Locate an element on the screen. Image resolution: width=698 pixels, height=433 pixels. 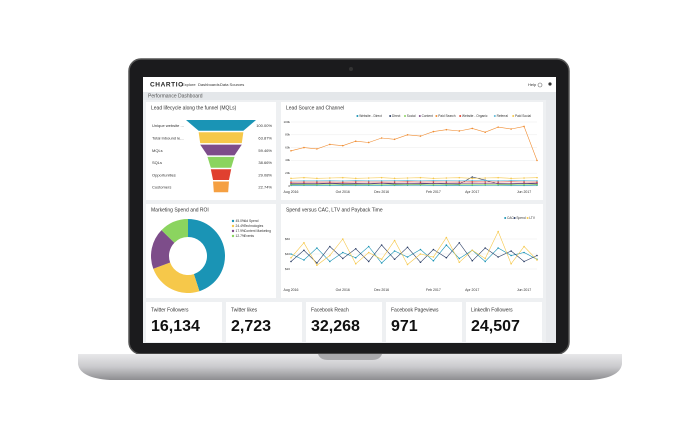
funnel-value: 29.08% is located at coordinates (265, 174).